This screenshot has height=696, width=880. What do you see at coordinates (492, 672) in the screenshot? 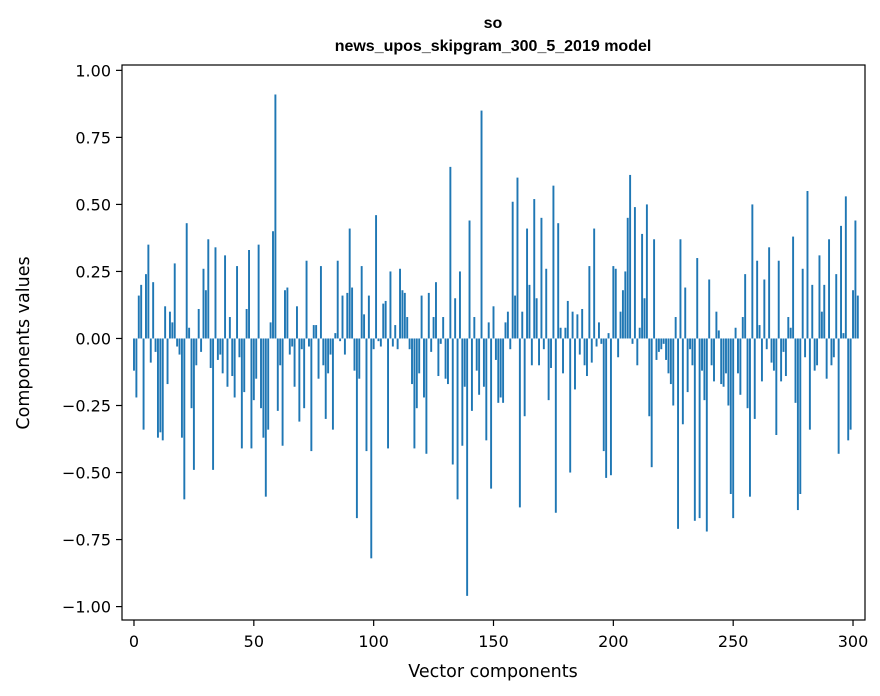
I see `x-axis-label: Vector components` at bounding box center [492, 672].